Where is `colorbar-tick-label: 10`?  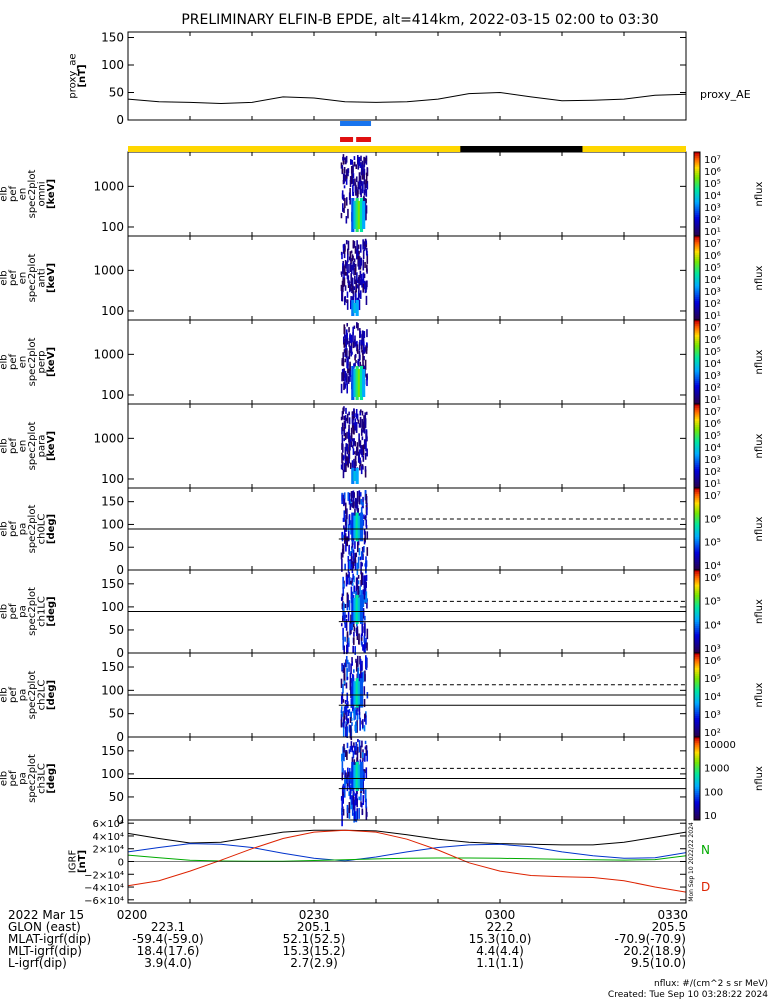
colorbar-tick-label: 10 is located at coordinates (710, 816).